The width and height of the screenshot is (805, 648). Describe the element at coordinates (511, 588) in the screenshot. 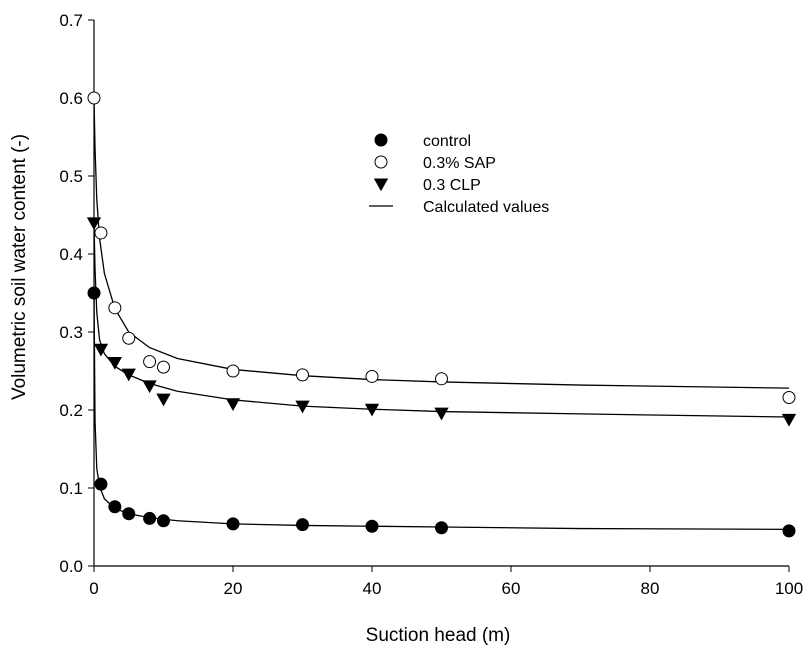

I see `x-tick-label: 60` at that location.